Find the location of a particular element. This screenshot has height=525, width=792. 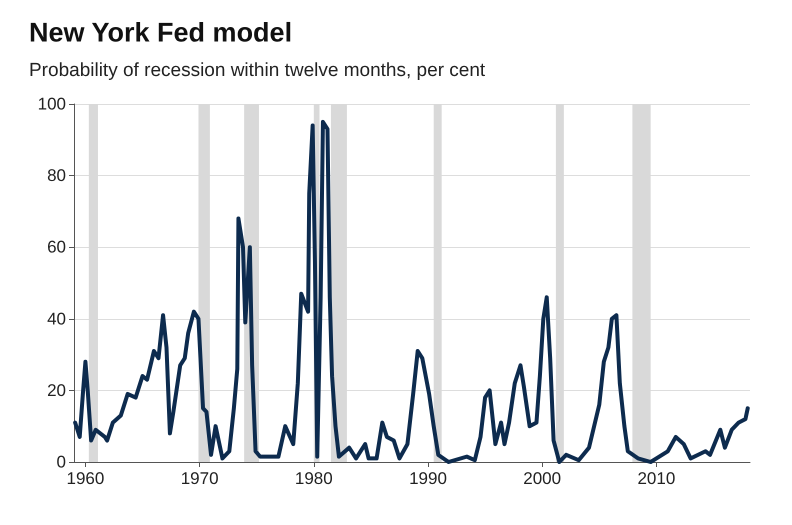

y-tick-label: 0 is located at coordinates (61, 462).